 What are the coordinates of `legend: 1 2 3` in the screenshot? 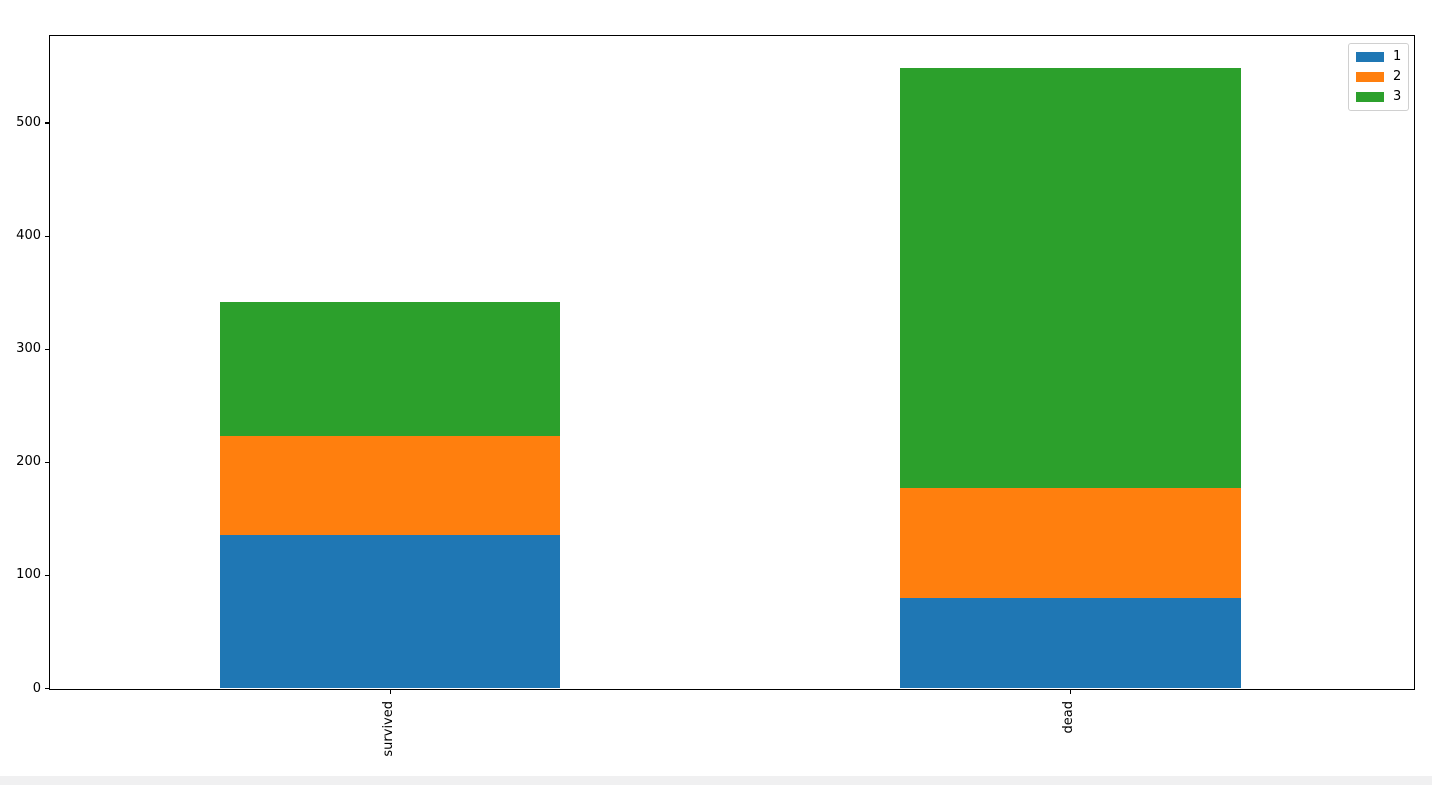 It's located at (1379, 77).